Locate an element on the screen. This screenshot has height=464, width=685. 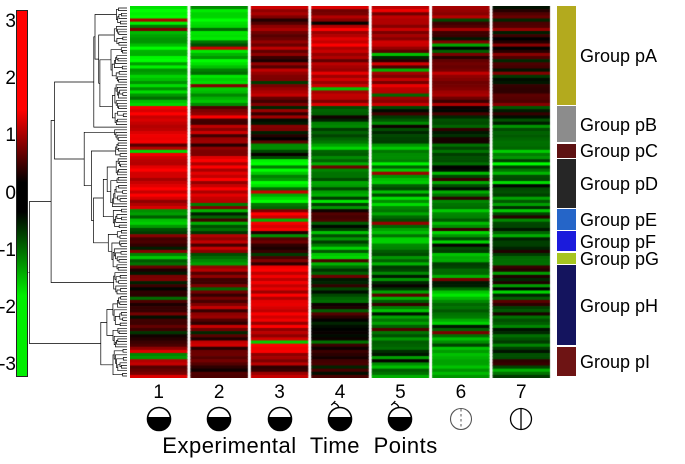
timepoint-numbers: 1 2 3 4 5 6 7 is located at coordinates (341, 393).